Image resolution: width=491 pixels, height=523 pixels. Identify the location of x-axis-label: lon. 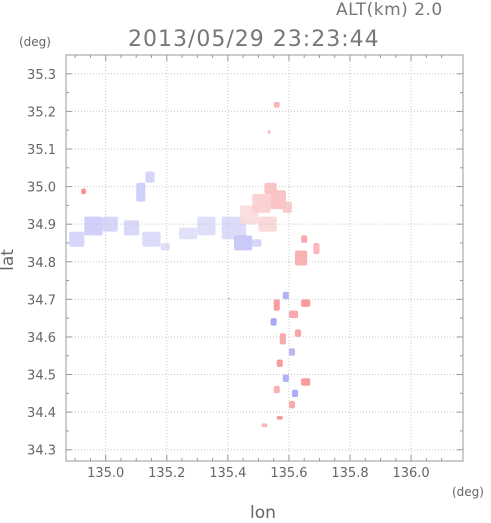
(263, 513).